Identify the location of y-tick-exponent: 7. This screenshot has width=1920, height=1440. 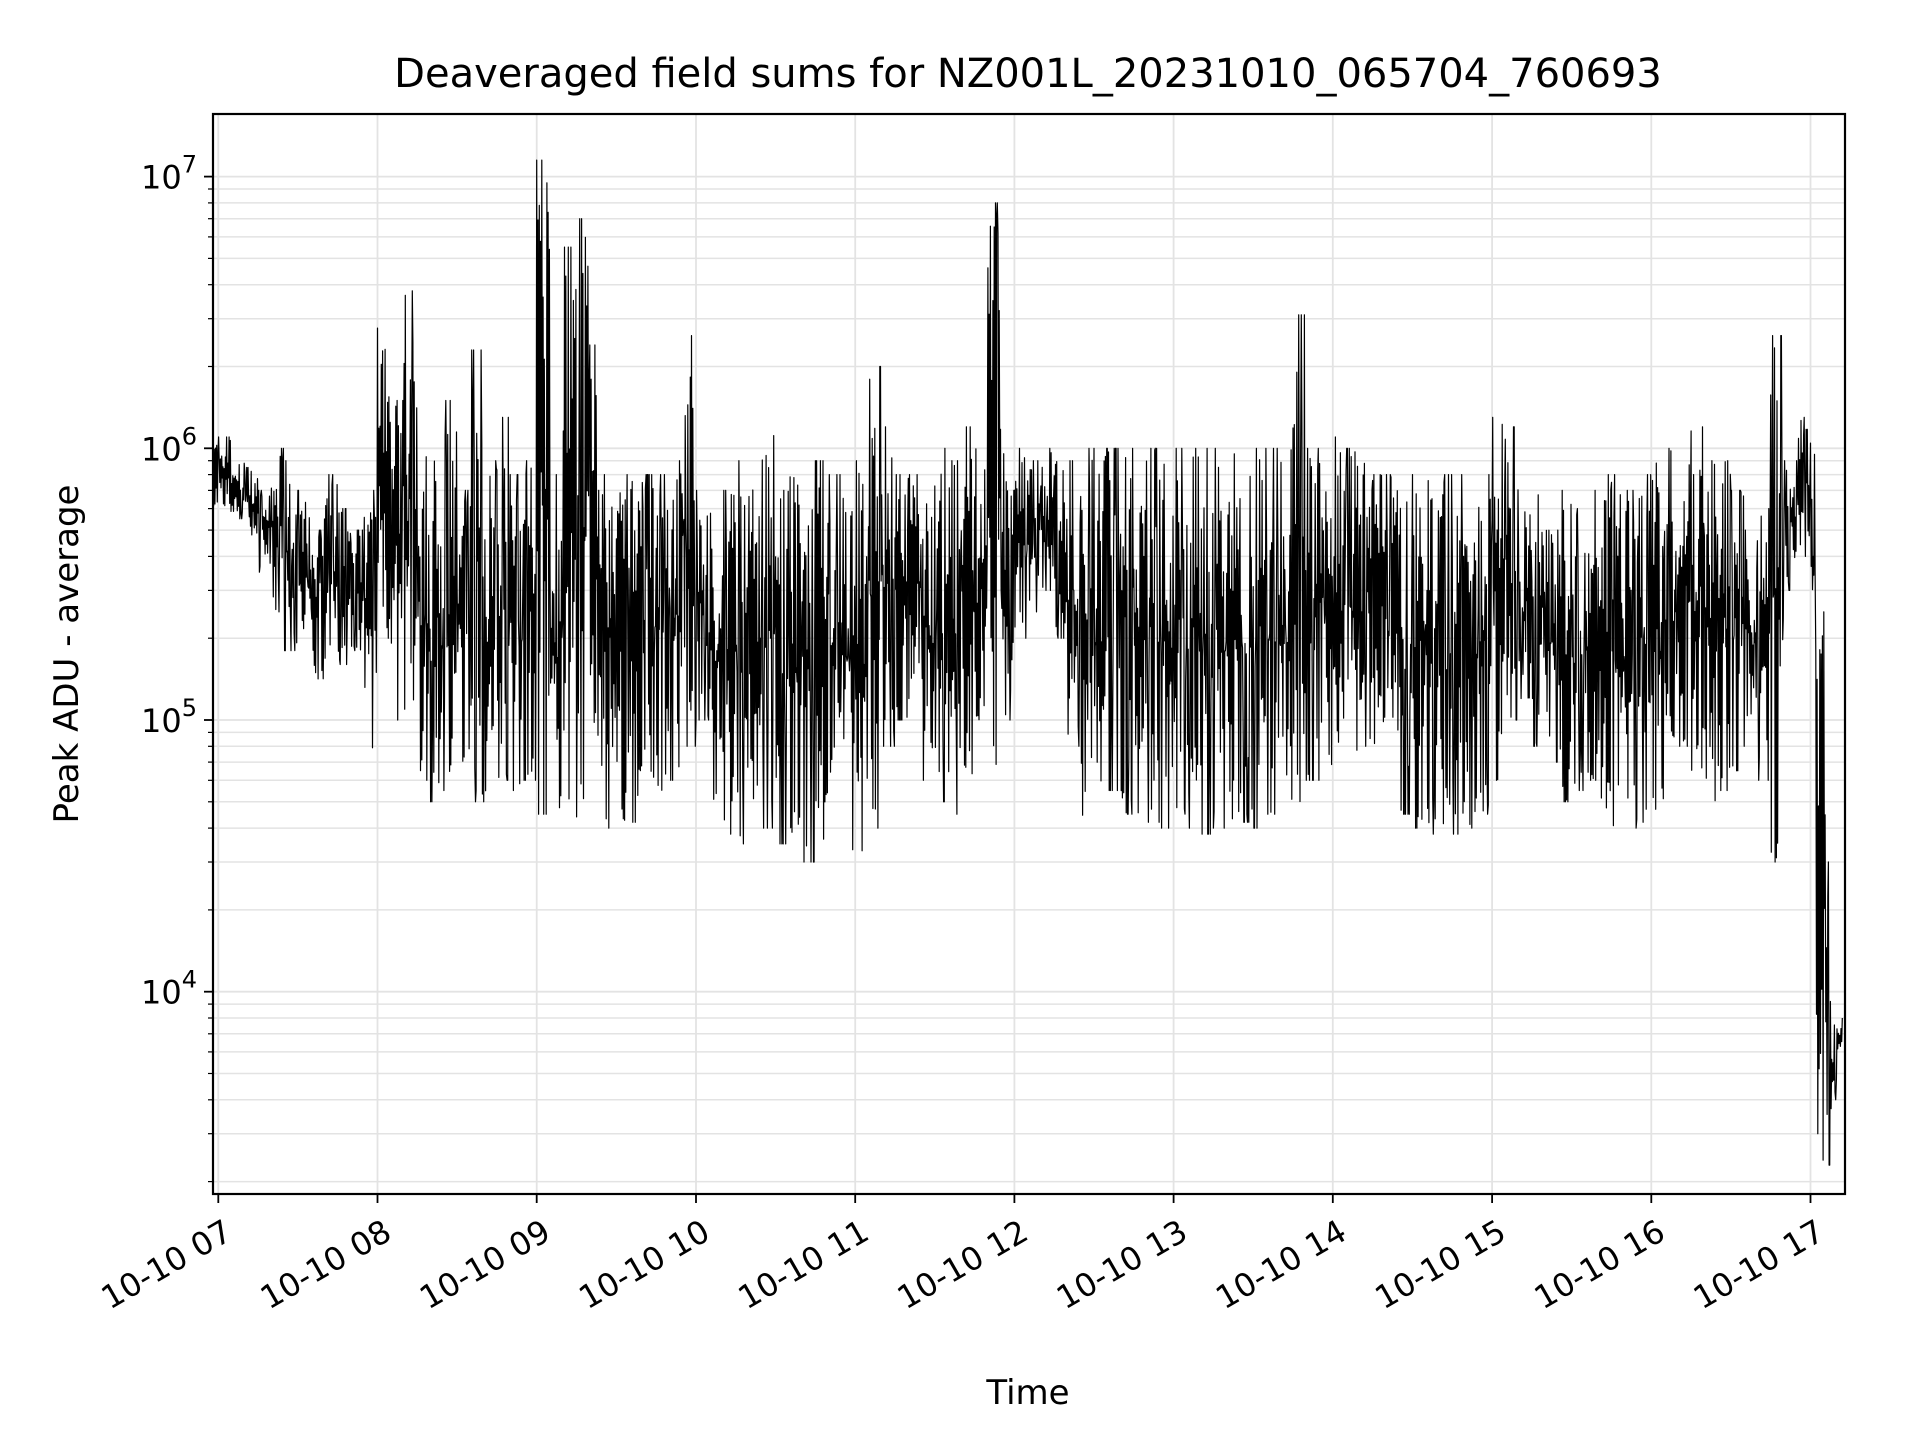
(189, 165).